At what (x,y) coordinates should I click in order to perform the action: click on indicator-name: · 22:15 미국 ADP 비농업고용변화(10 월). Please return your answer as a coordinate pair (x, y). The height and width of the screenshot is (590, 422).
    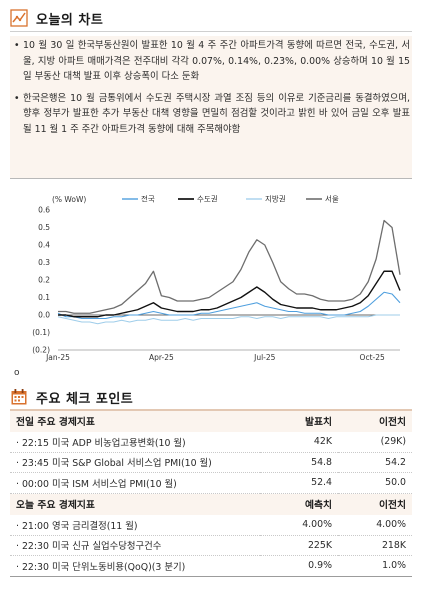
    Looking at the image, I should click on (135, 442).